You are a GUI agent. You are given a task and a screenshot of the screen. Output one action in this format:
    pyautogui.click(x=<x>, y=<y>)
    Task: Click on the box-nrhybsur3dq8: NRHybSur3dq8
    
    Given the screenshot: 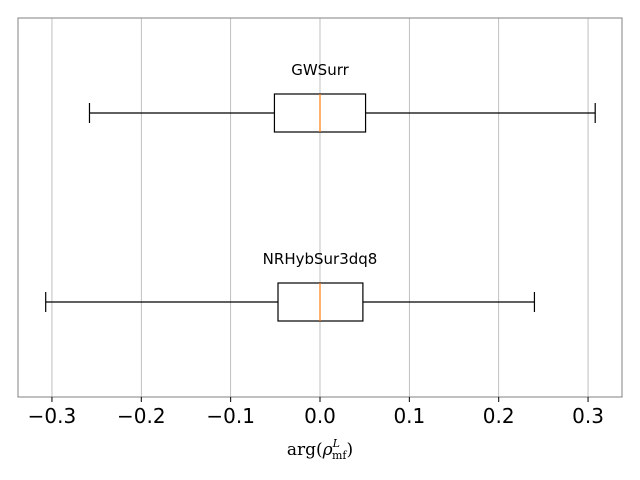 What is the action you would take?
    pyautogui.click(x=290, y=286)
    